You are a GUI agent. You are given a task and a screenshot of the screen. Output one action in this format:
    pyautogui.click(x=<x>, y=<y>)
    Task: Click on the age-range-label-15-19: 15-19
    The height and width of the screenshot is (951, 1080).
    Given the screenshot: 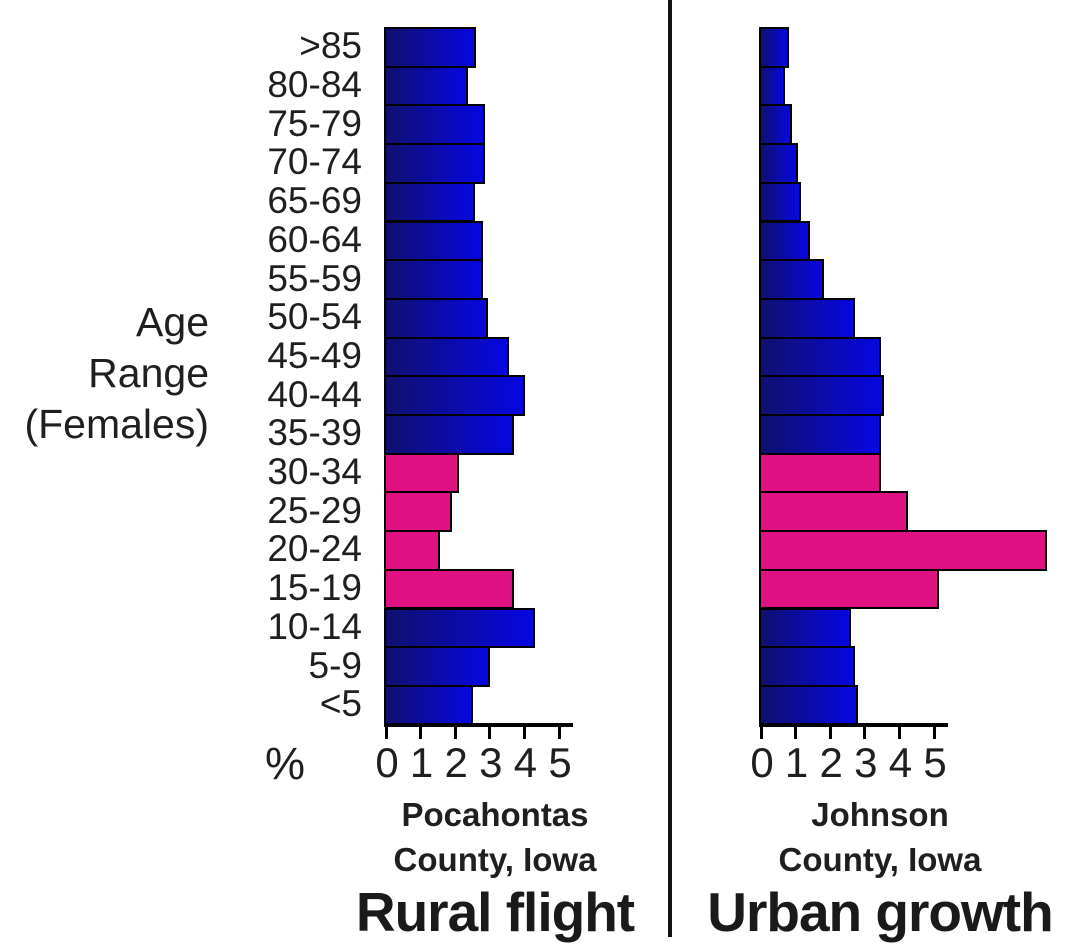 What is the action you would take?
    pyautogui.click(x=314, y=588)
    